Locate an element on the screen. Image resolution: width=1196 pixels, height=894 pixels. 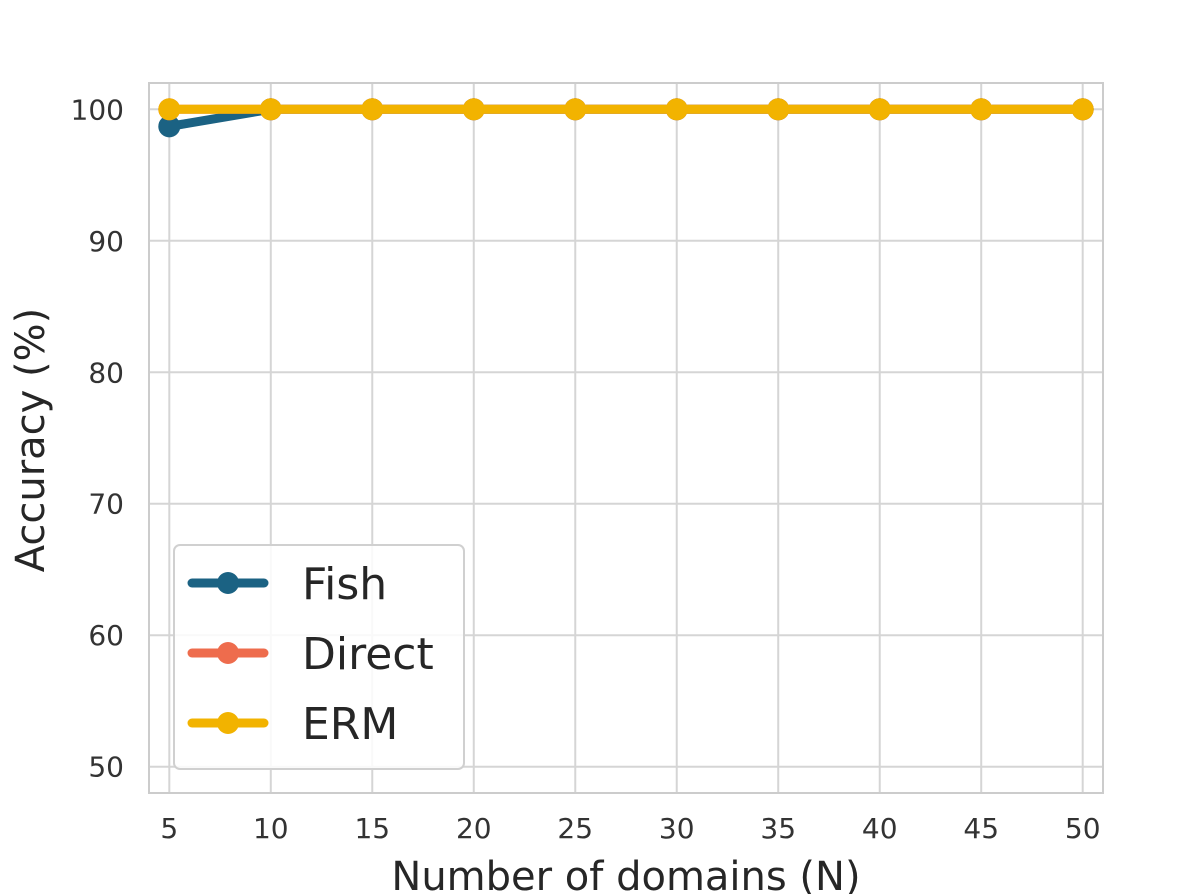
x-tick-label: 5 is located at coordinates (169, 828).